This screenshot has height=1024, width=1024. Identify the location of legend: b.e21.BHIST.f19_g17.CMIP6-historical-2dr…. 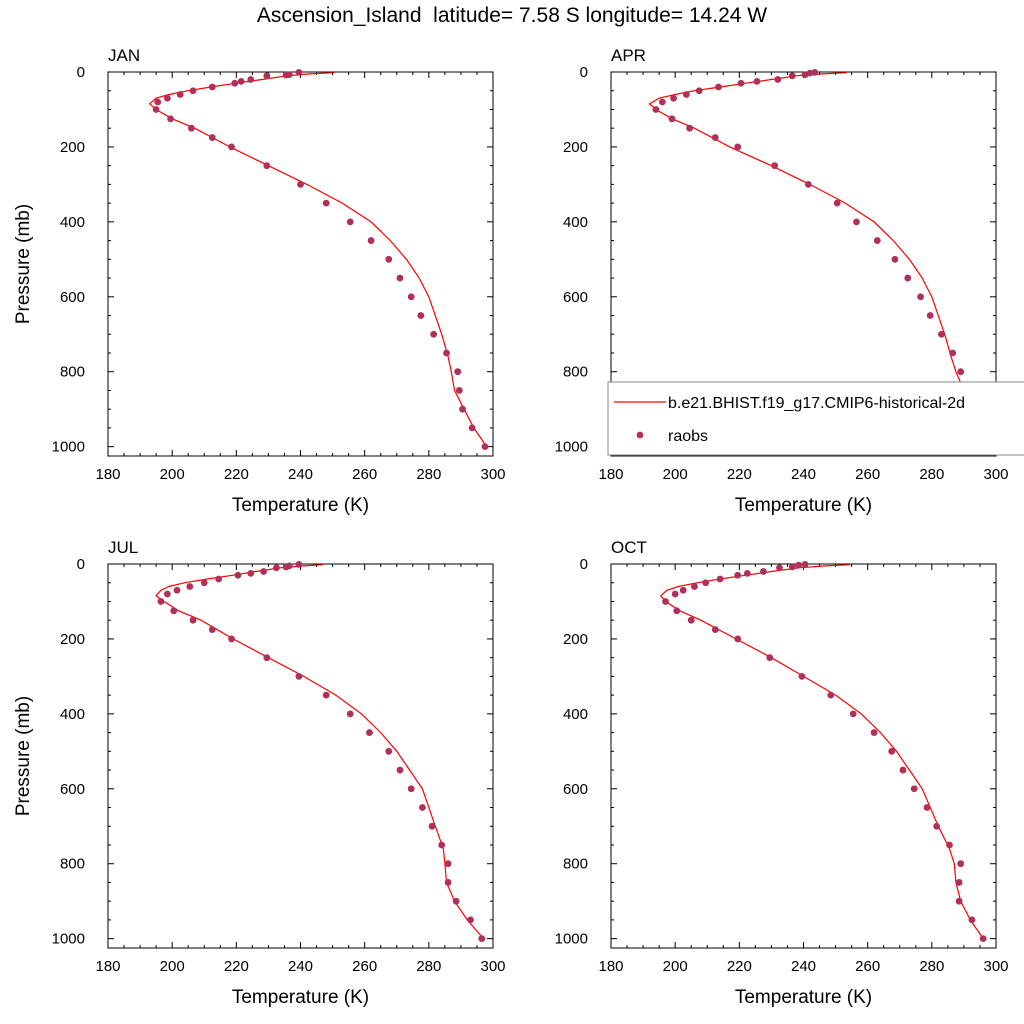
(815, 418).